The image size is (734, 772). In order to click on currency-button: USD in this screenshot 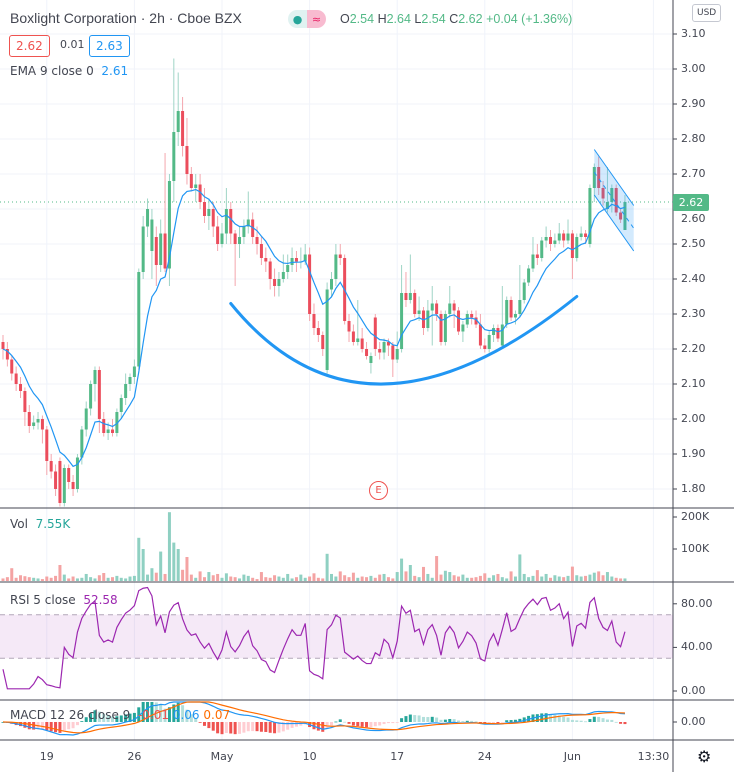, I will do `click(707, 13)`.